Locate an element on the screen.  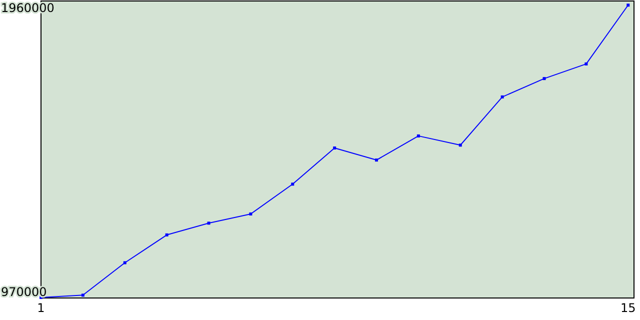
x-tick-label: 15 is located at coordinates (628, 308).